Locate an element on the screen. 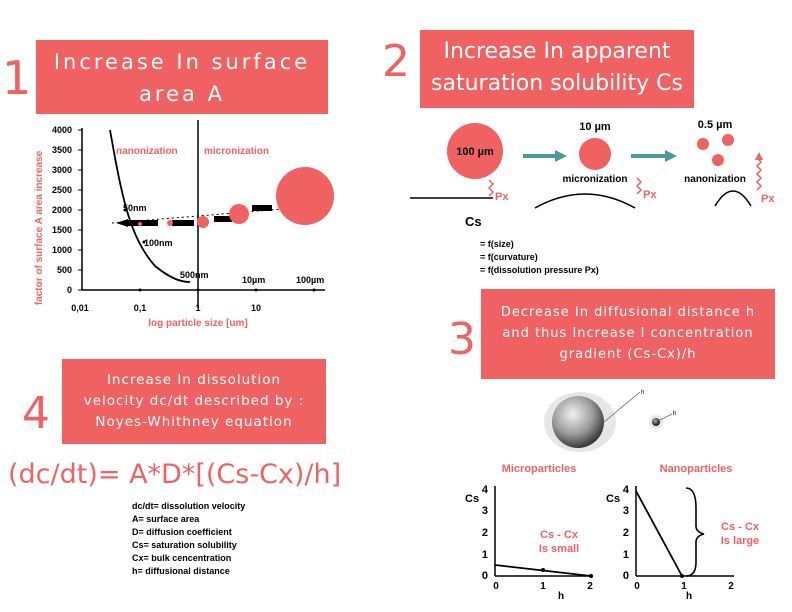  arrow-head-left is located at coordinates (122, 223).